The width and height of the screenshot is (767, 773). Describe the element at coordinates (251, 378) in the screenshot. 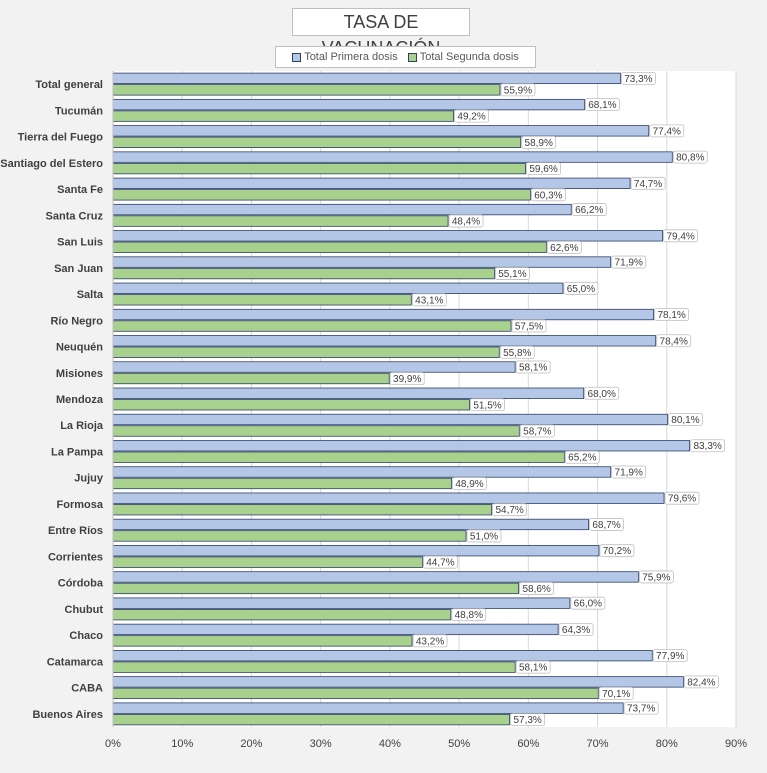

I see `bar-segunda-misiones` at that location.